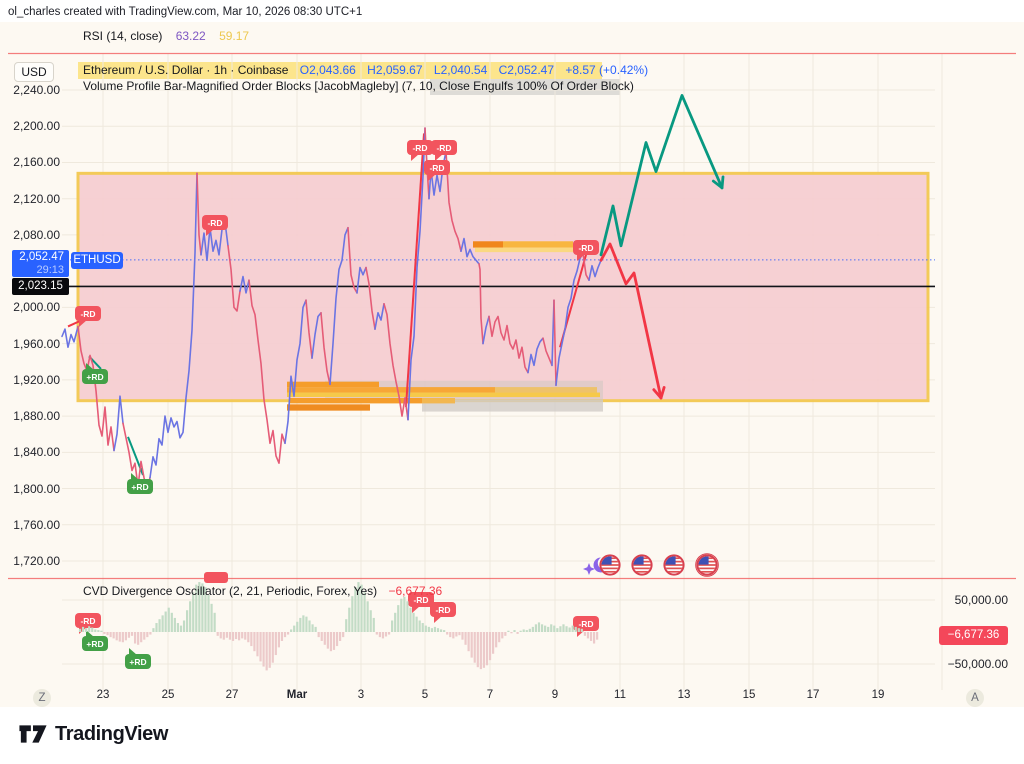 The height and width of the screenshot is (764, 1024). I want to click on ohlc-low: L2,040.54, so click(460, 70).